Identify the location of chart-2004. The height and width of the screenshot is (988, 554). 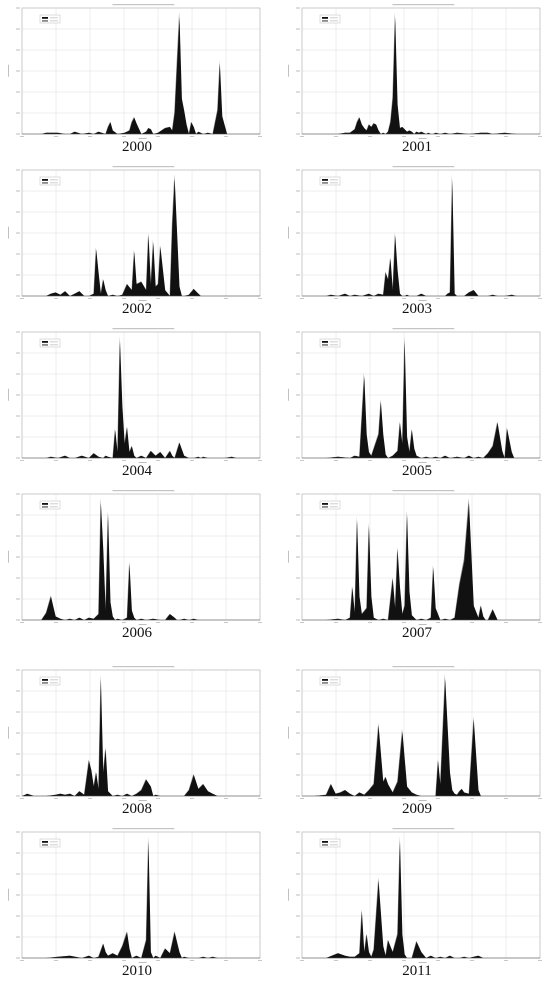
(135, 395).